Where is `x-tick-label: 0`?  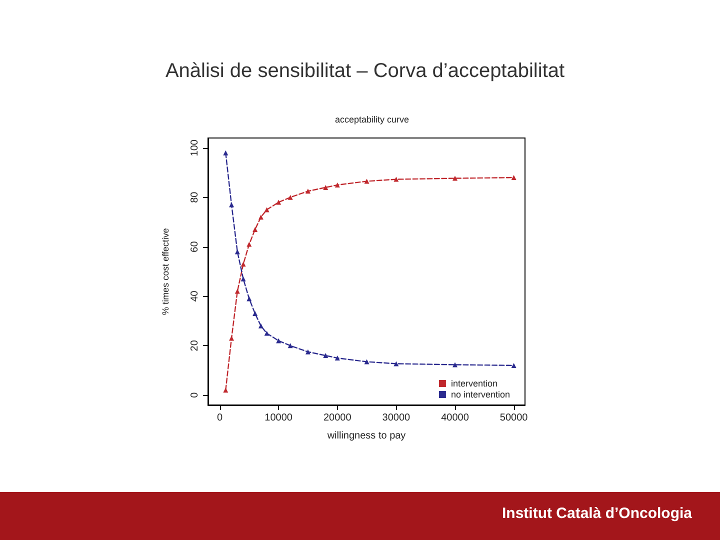 x-tick-label: 0 is located at coordinates (219, 418).